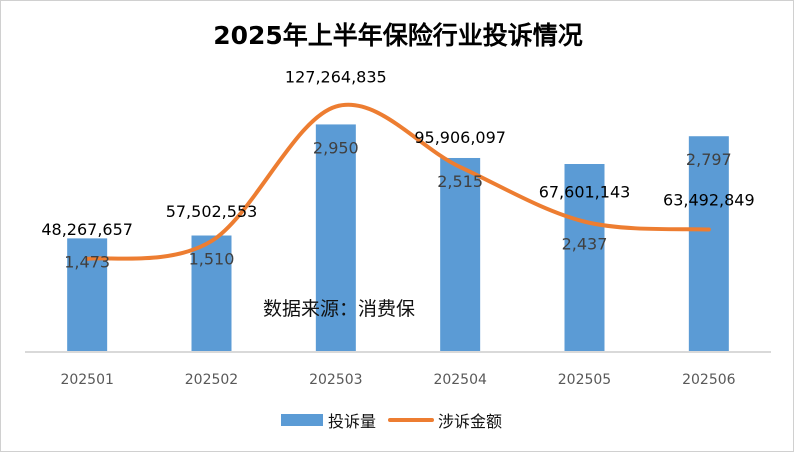 The height and width of the screenshot is (452, 794). Describe the element at coordinates (391, 421) in the screenshot. I see `legend: 投诉量 涉诉金额` at that location.